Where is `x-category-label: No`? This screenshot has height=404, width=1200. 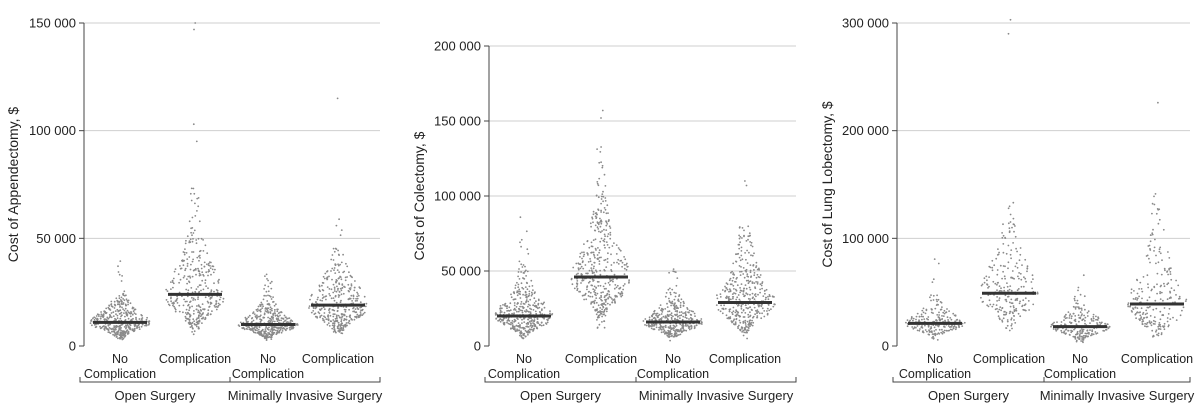 x-category-label: No is located at coordinates (524, 359).